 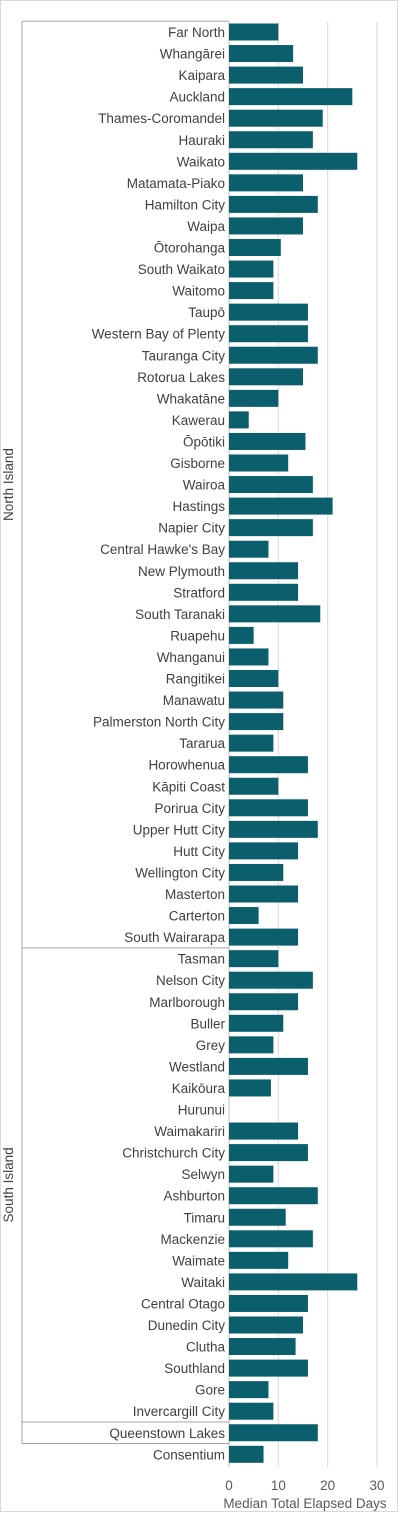 What do you see at coordinates (198, 1260) in the screenshot?
I see `category-label-waimate: Waimate` at bounding box center [198, 1260].